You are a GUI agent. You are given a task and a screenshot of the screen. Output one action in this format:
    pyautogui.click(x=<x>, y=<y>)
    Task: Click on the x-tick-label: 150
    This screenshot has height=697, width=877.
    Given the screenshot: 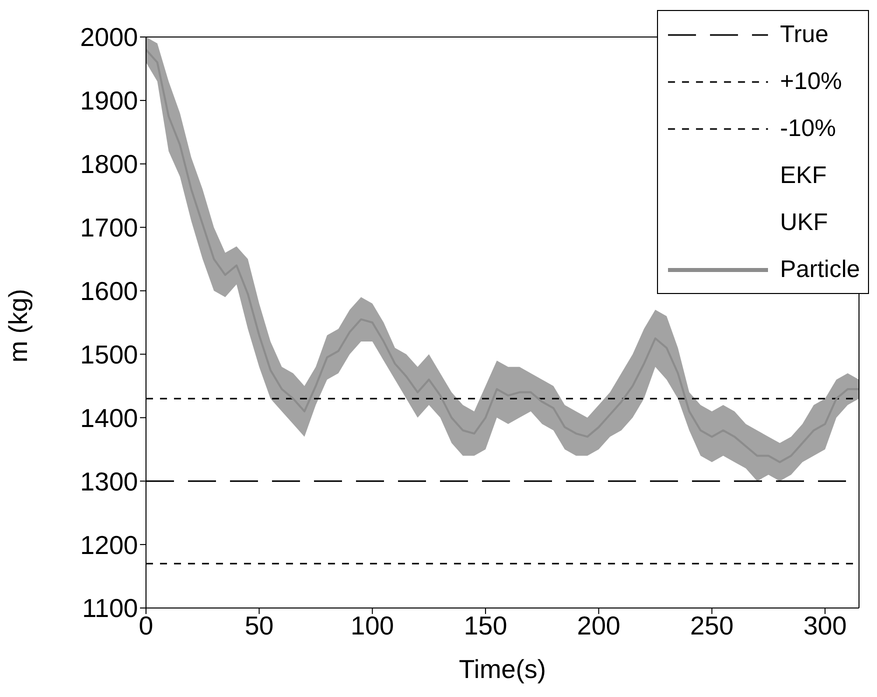 What is the action you would take?
    pyautogui.click(x=486, y=625)
    